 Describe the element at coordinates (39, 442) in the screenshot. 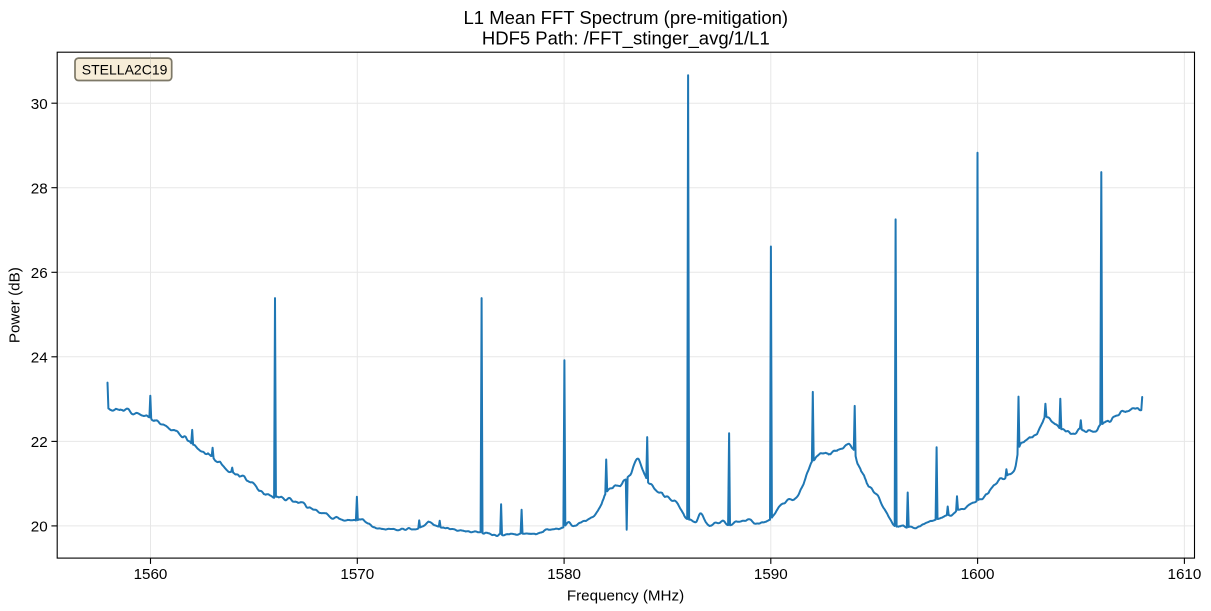

I see `svg-text: 22` at that location.